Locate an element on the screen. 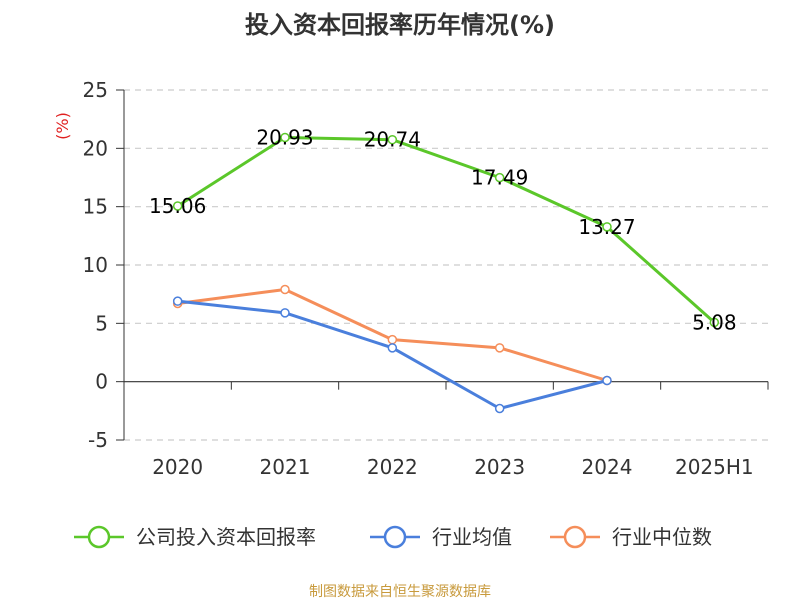 The width and height of the screenshot is (800, 600). data-label: 15.06 is located at coordinates (177, 206).